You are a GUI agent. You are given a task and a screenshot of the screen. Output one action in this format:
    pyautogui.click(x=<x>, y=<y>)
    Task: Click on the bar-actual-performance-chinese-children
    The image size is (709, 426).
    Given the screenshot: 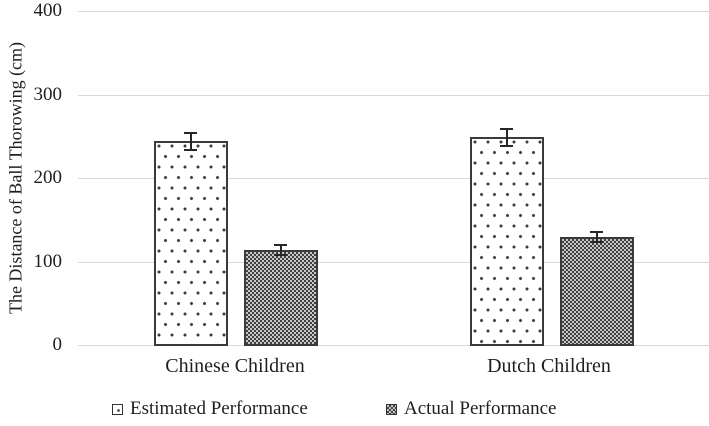 What is the action you would take?
    pyautogui.click(x=280, y=297)
    